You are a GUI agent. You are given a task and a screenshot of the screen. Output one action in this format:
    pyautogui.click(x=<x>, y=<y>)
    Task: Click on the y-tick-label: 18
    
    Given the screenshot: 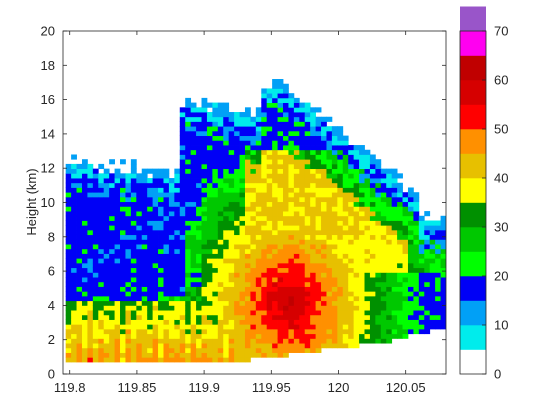 What is the action you would take?
    pyautogui.click(x=48, y=65)
    